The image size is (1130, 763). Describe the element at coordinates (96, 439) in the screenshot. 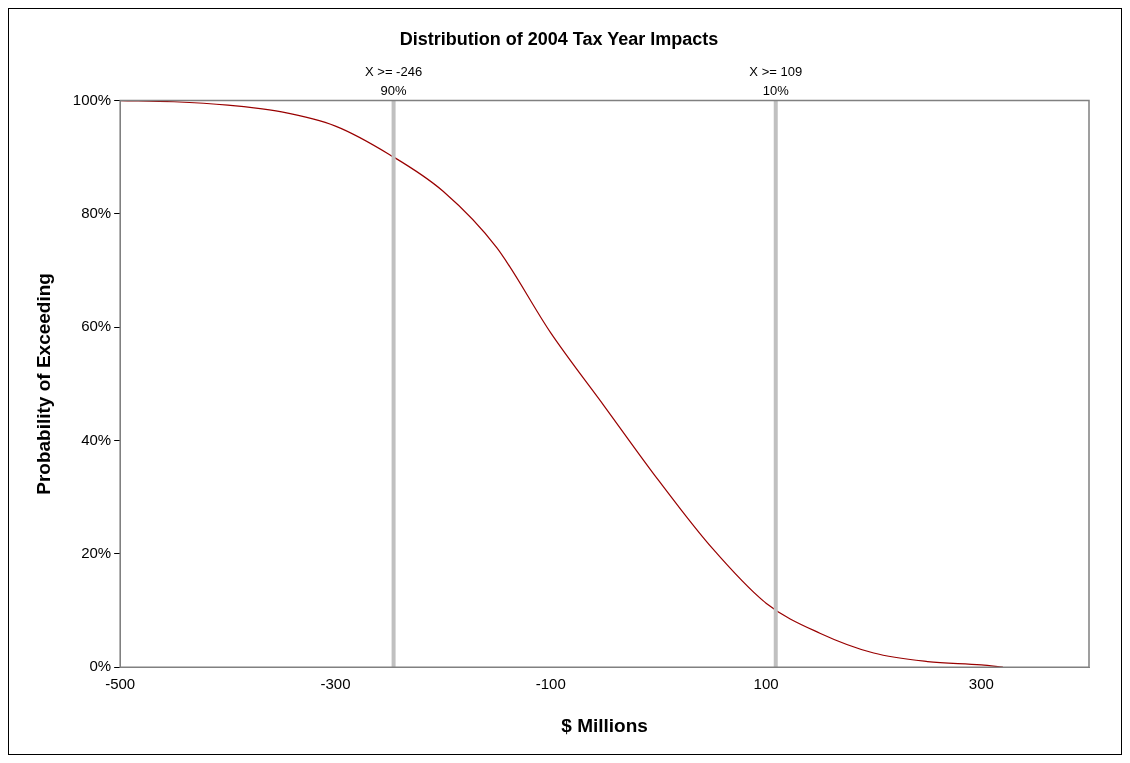

I see `y-tick-label: 40%` at that location.